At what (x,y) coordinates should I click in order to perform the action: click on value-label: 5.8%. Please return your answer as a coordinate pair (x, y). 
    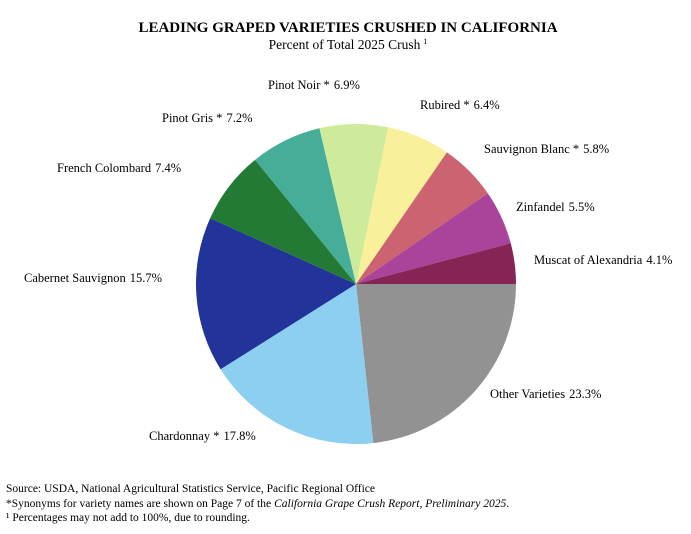
    Looking at the image, I should click on (596, 149).